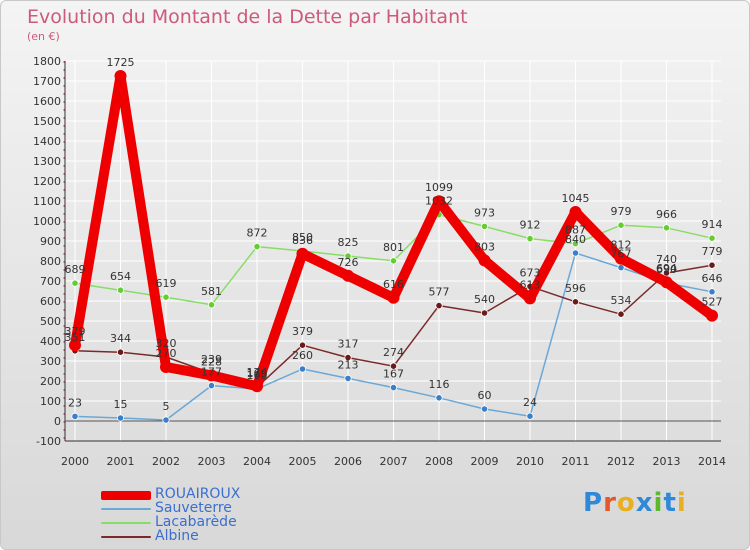 The height and width of the screenshot is (550, 750). What do you see at coordinates (666, 259) in the screenshot?
I see `data-label-albine: 740` at bounding box center [666, 259].